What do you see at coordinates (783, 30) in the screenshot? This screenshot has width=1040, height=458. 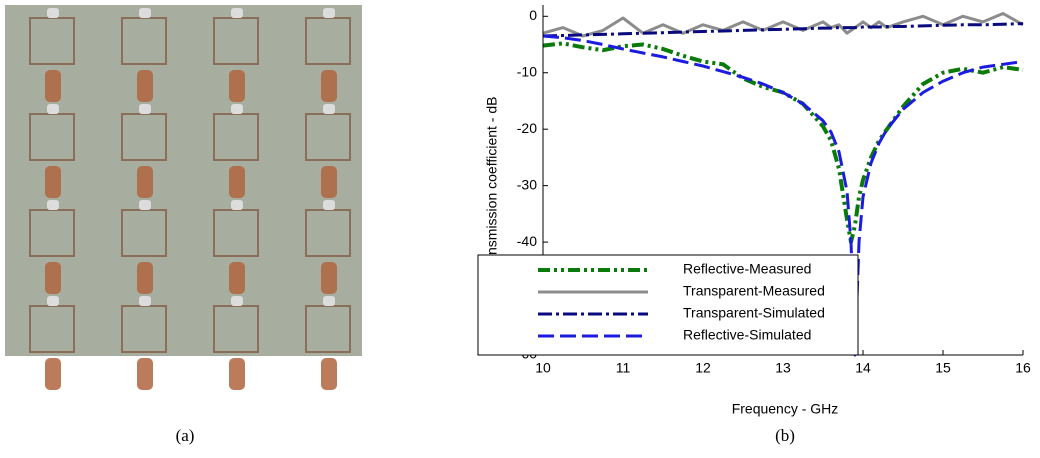 I see `series-line` at bounding box center [783, 30].